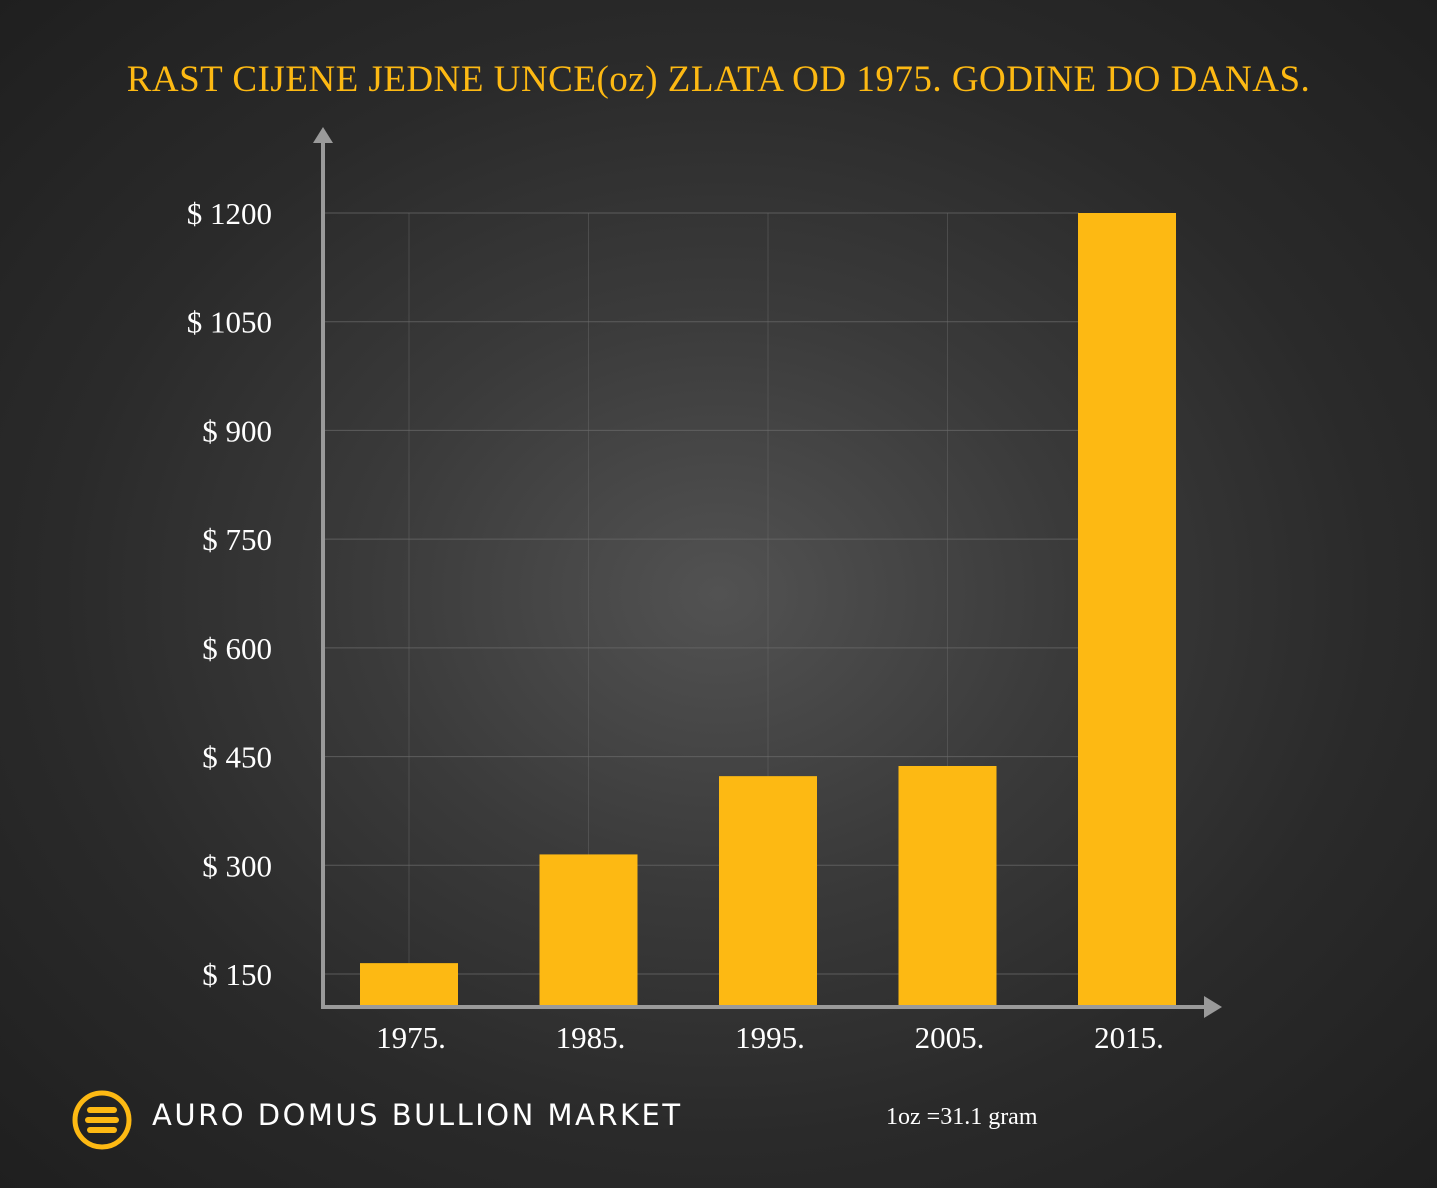 Image resolution: width=1437 pixels, height=1188 pixels. What do you see at coordinates (237, 539) in the screenshot?
I see `y-tick-label: $ 750` at bounding box center [237, 539].